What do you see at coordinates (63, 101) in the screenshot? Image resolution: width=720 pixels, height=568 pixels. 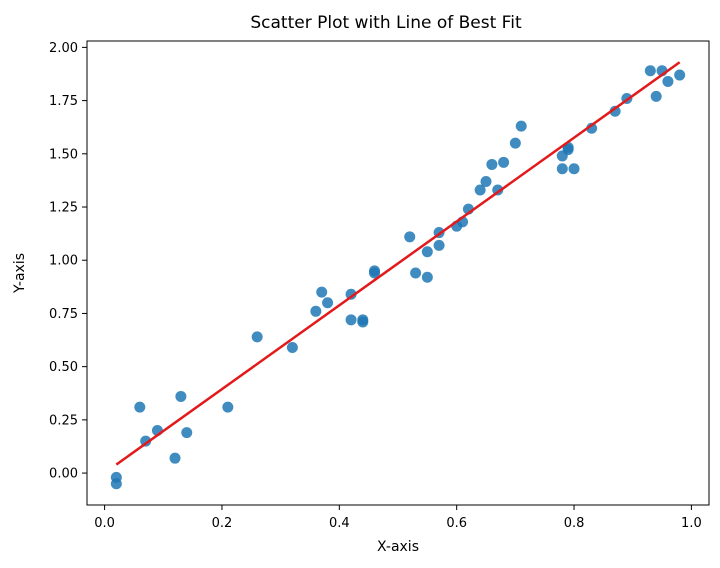 I see `y-tick-label: 1.75` at bounding box center [63, 101].